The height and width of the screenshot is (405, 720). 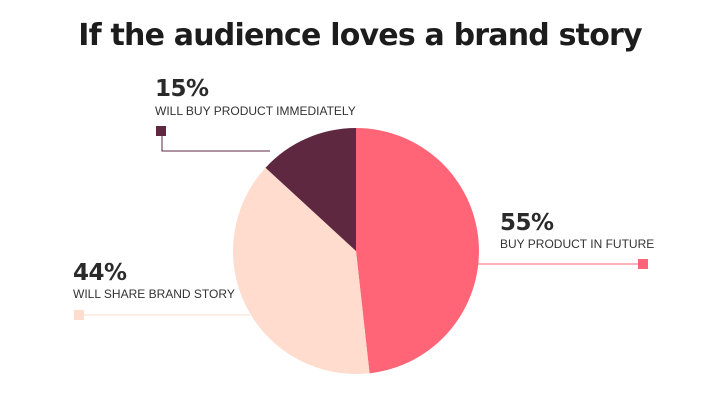 I want to click on slice-percent-buy-future: 55%, so click(x=527, y=223).